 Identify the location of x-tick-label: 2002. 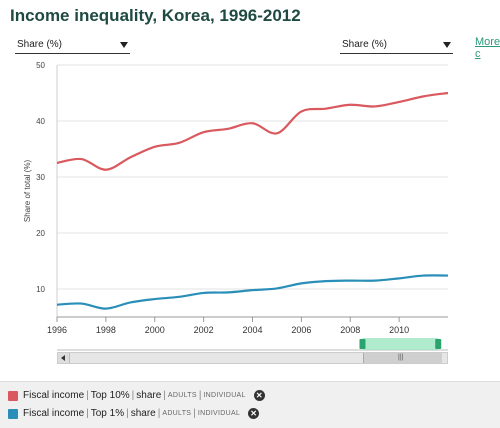
(204, 330).